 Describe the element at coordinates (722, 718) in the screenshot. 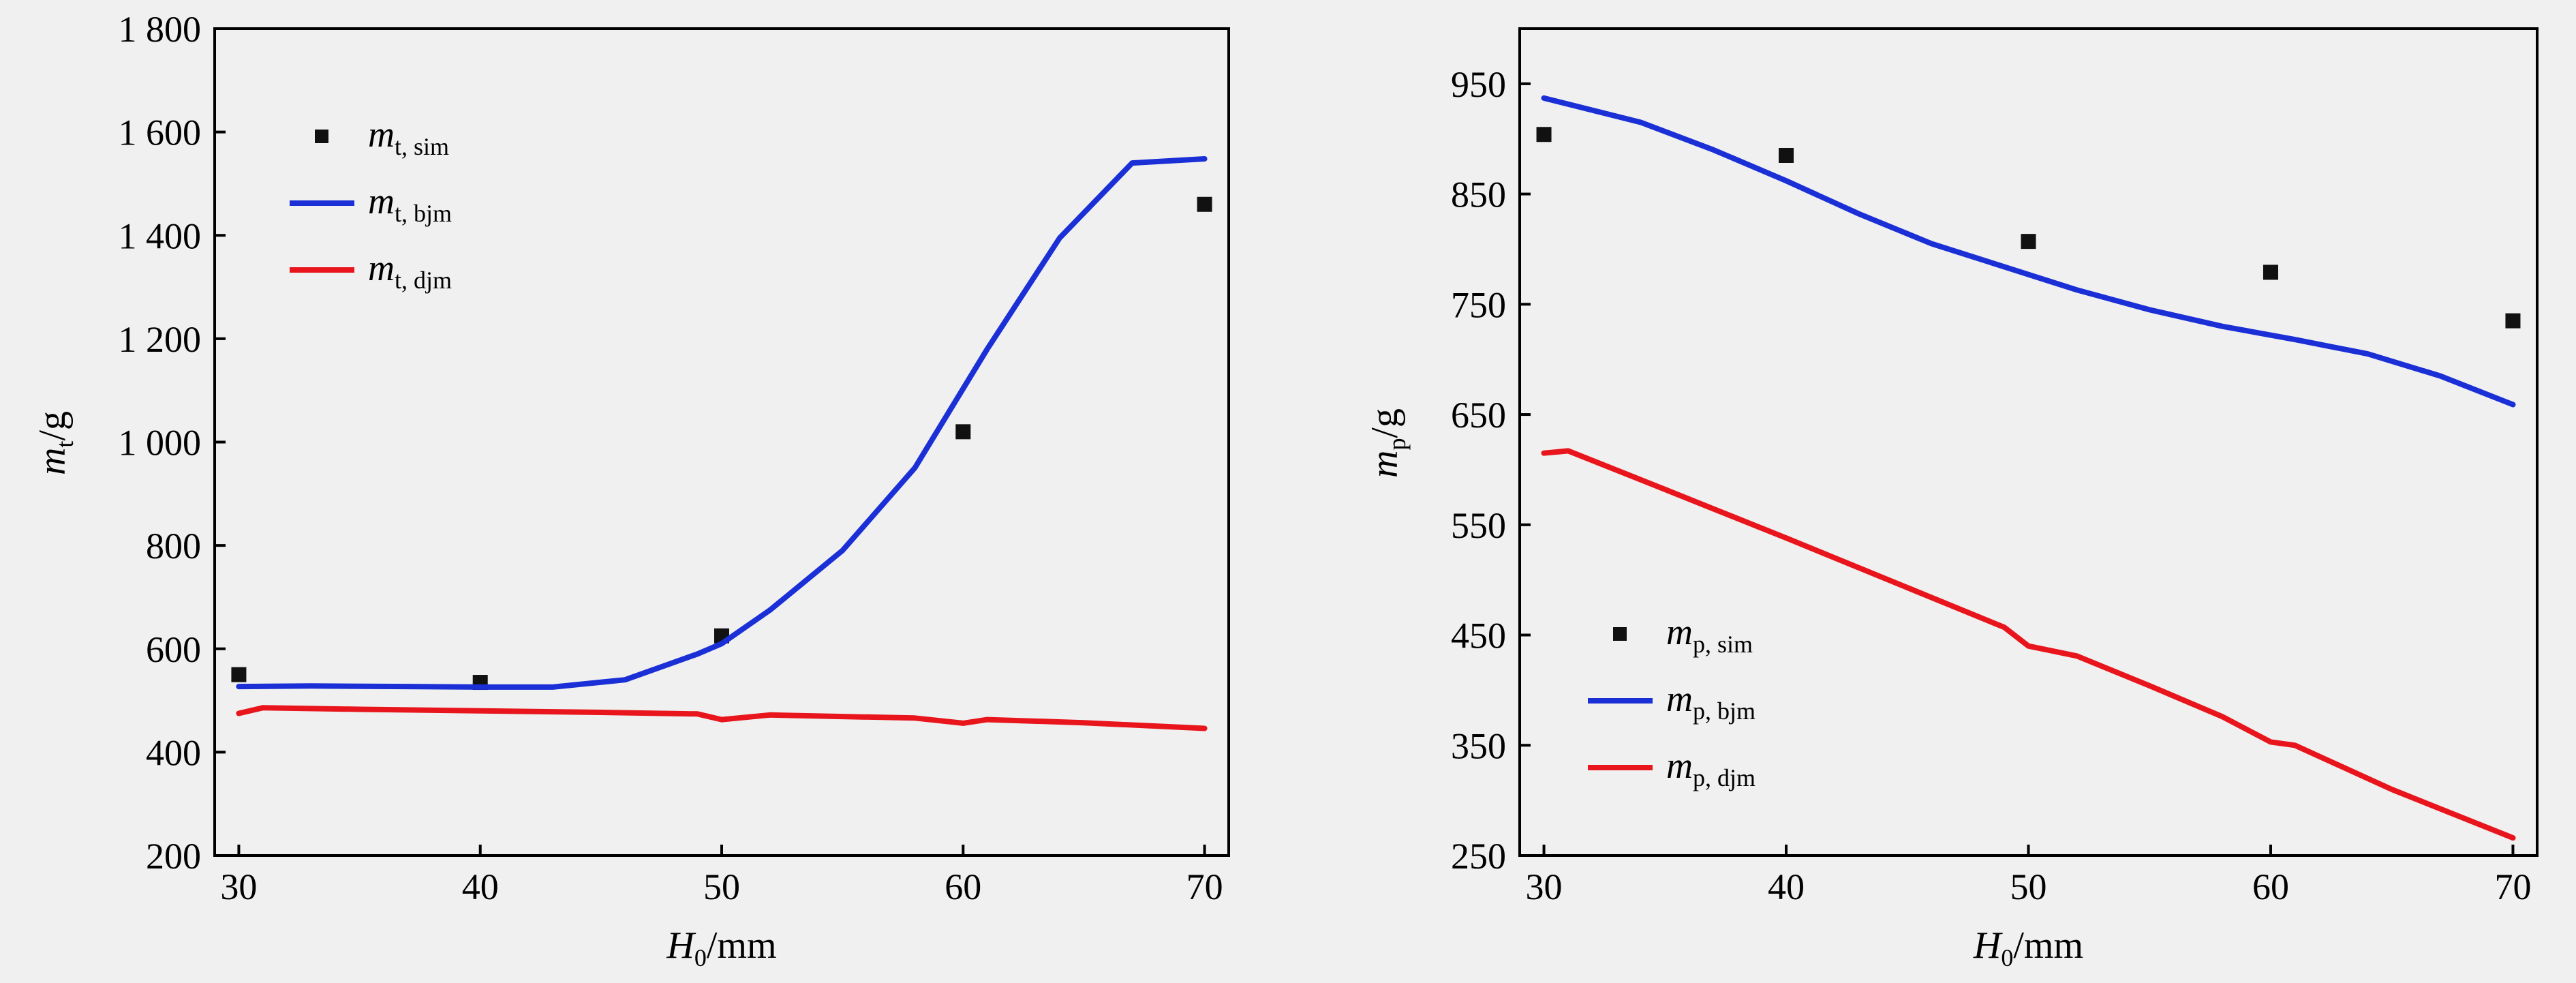

I see `left-series-t-djm-line` at that location.